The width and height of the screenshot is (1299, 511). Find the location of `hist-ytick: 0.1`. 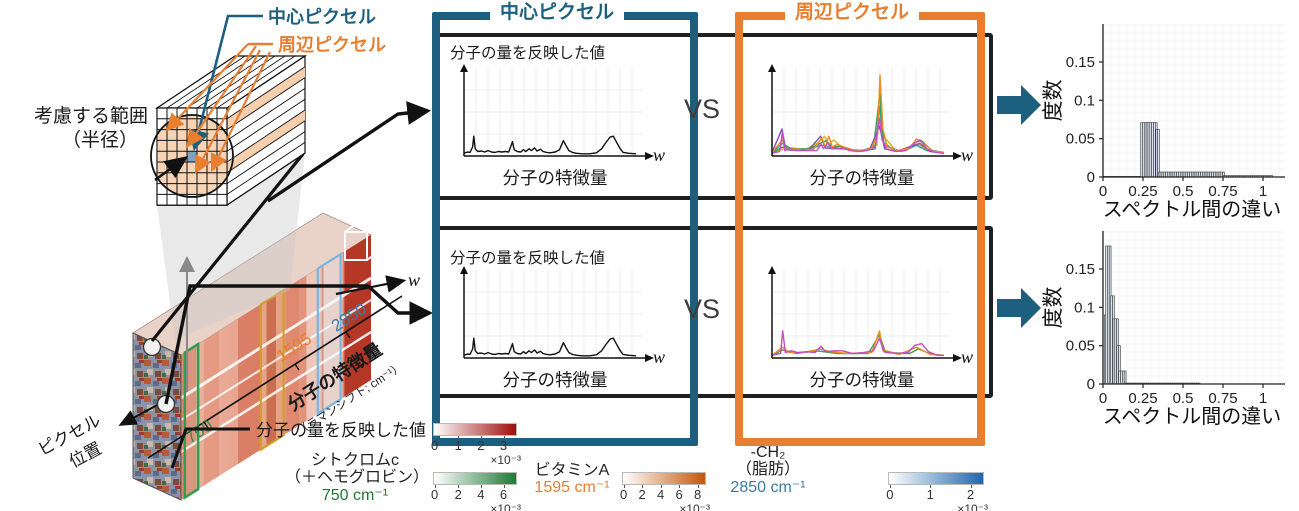

hist-ytick: 0.1 is located at coordinates (1084, 307).